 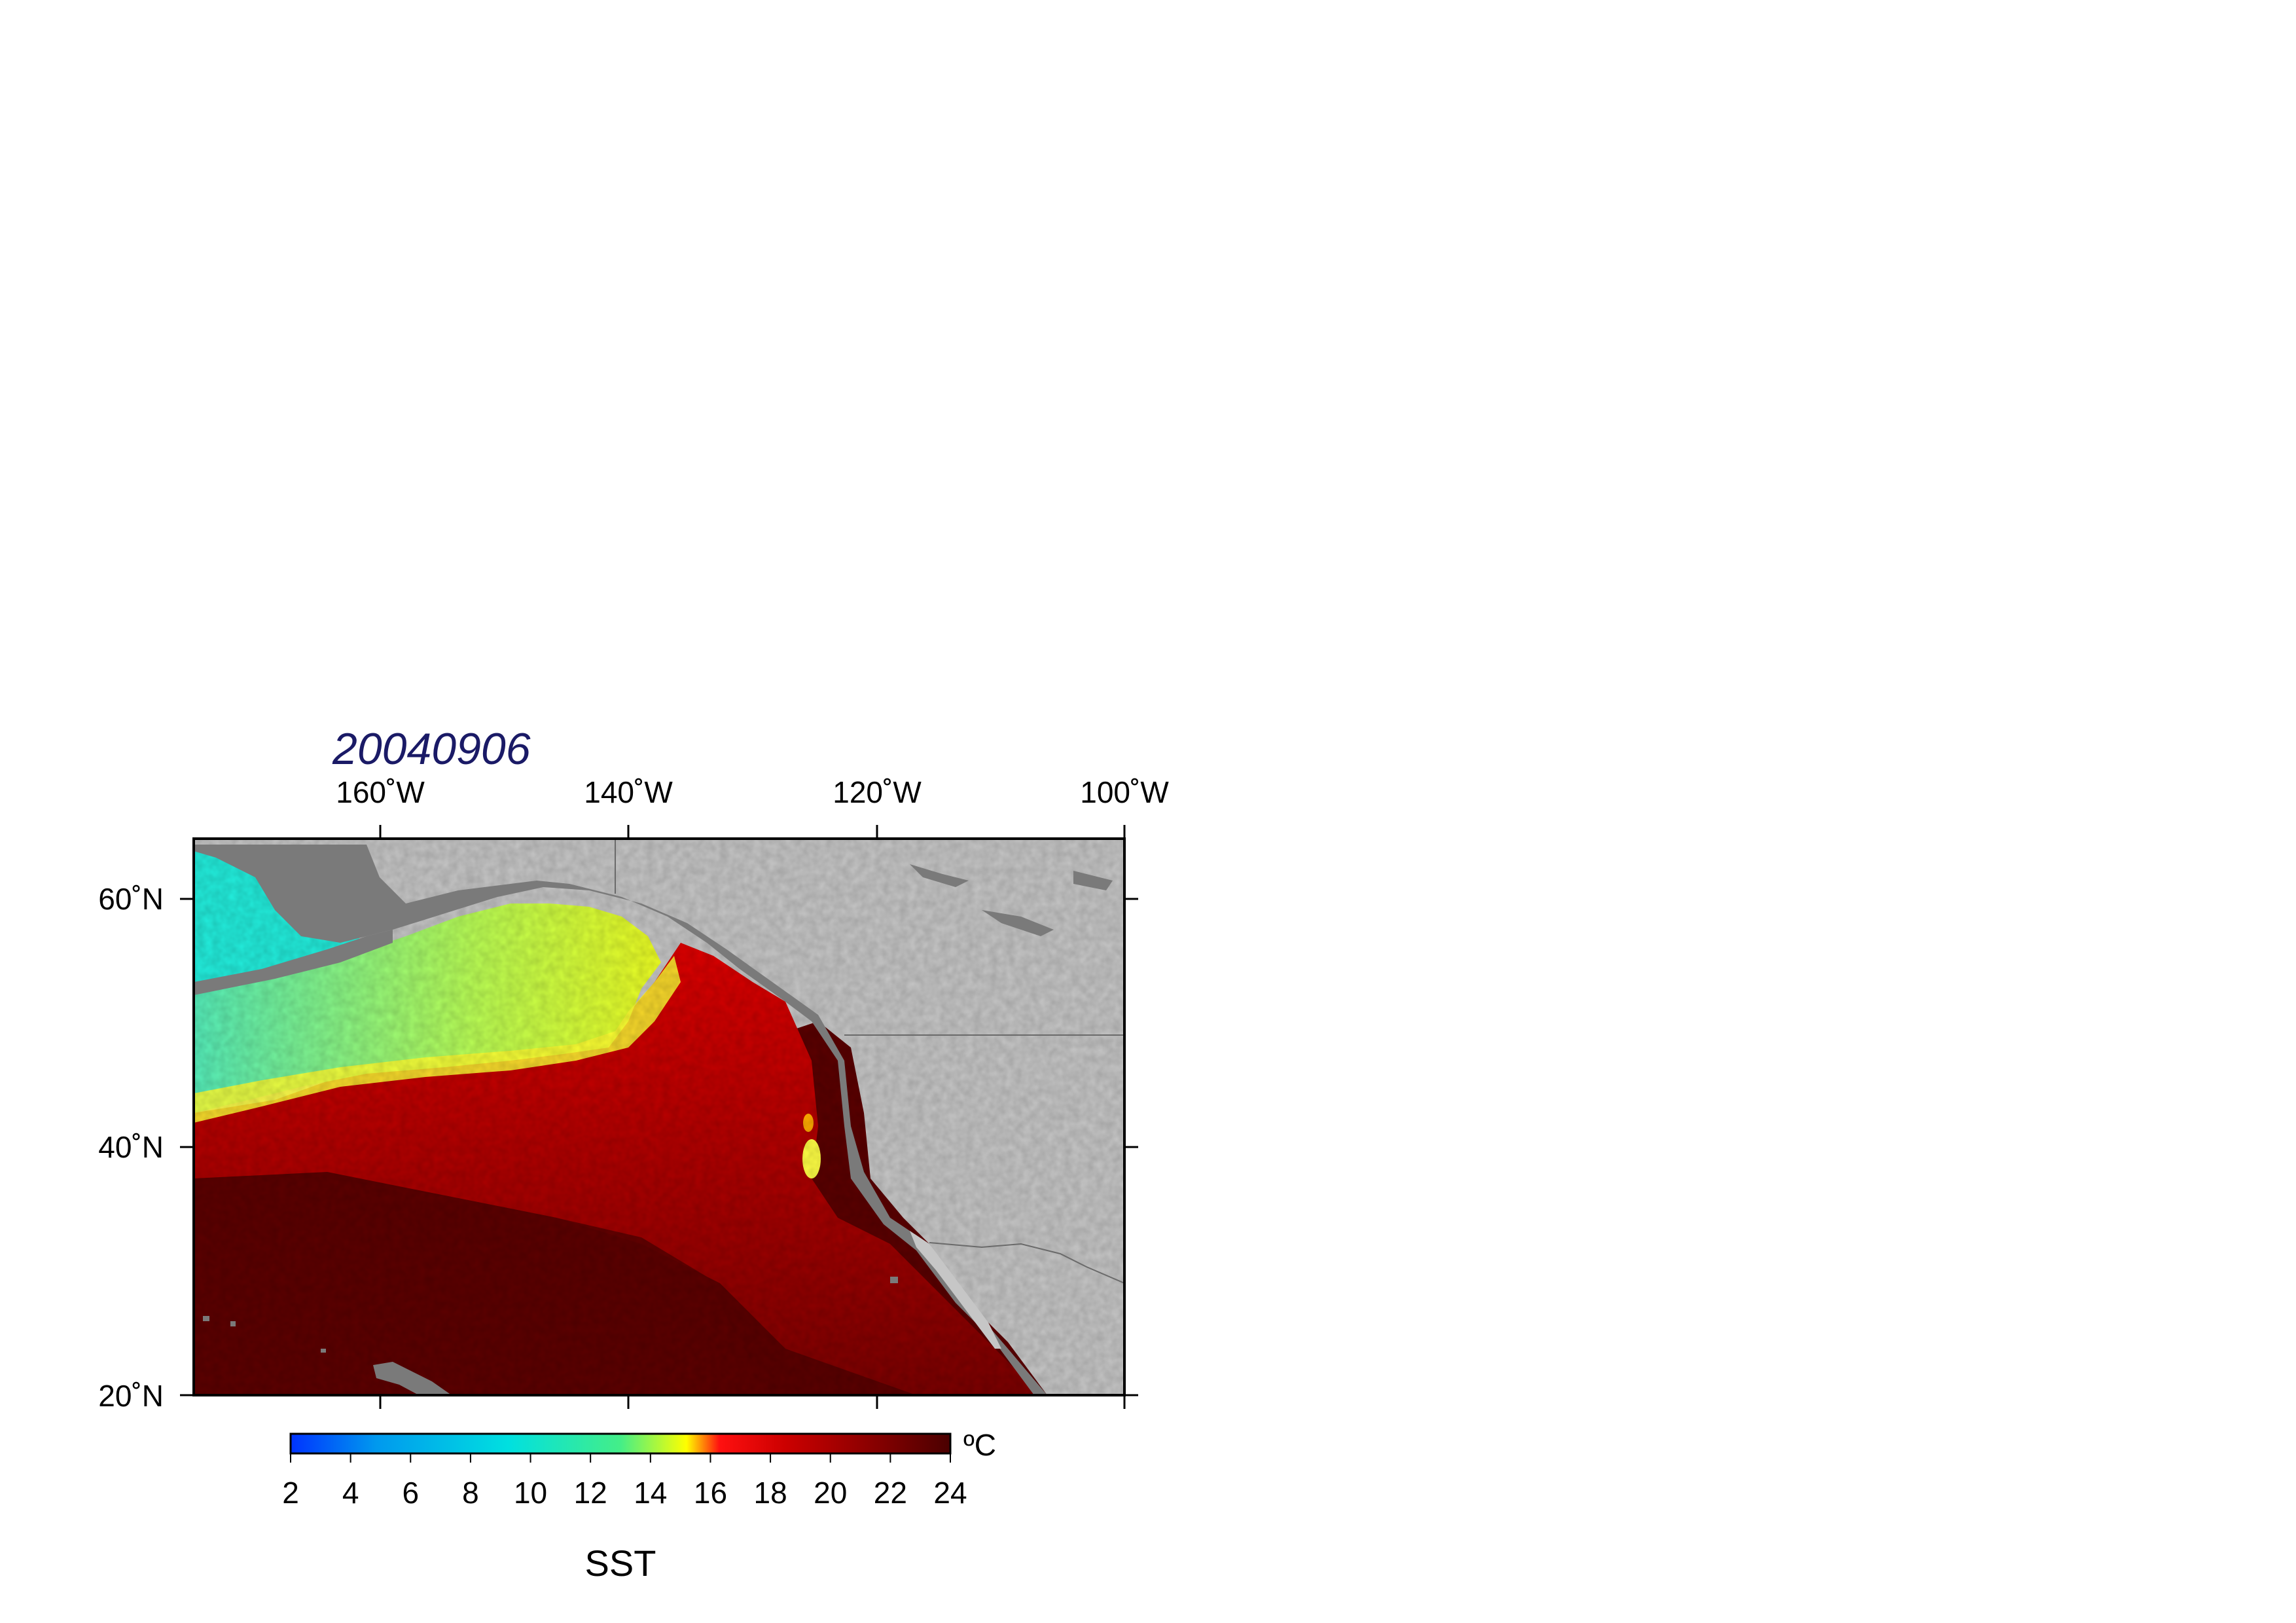 I want to click on colorbar-tick-label: 10, so click(x=530, y=1493).